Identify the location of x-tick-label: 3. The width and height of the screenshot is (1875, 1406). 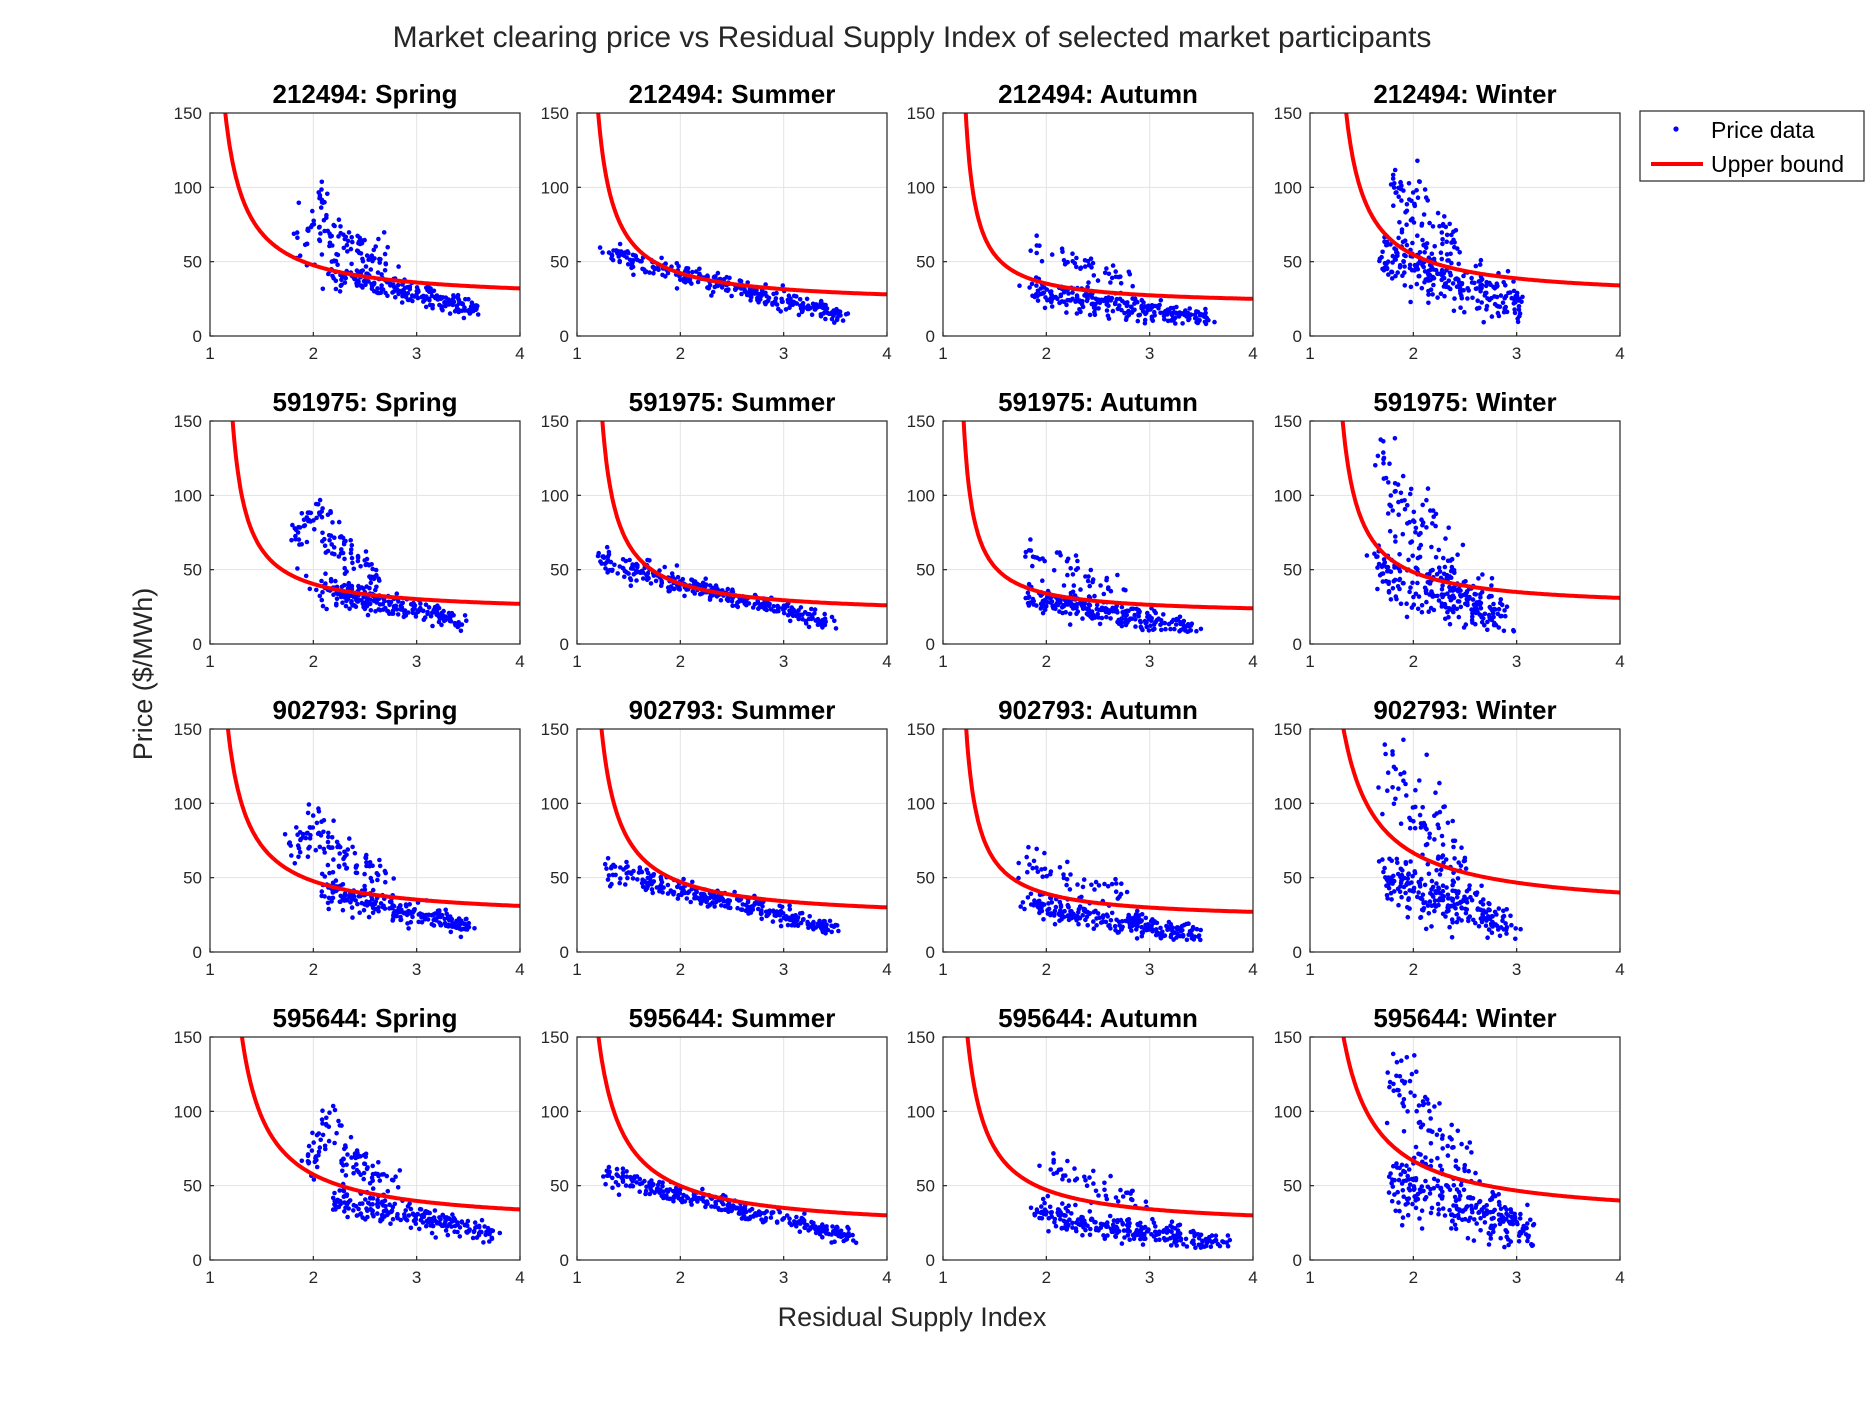
(1516, 969).